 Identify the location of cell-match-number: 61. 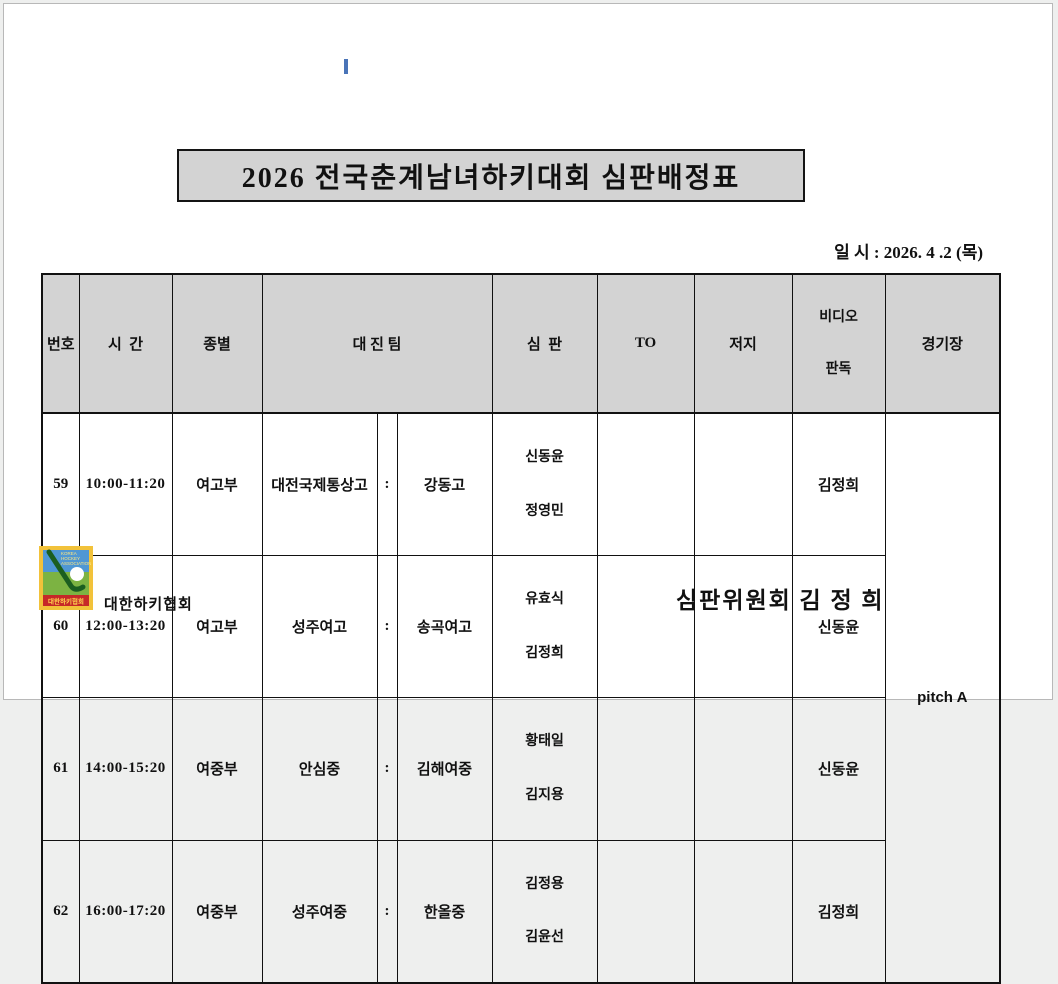
(60, 769).